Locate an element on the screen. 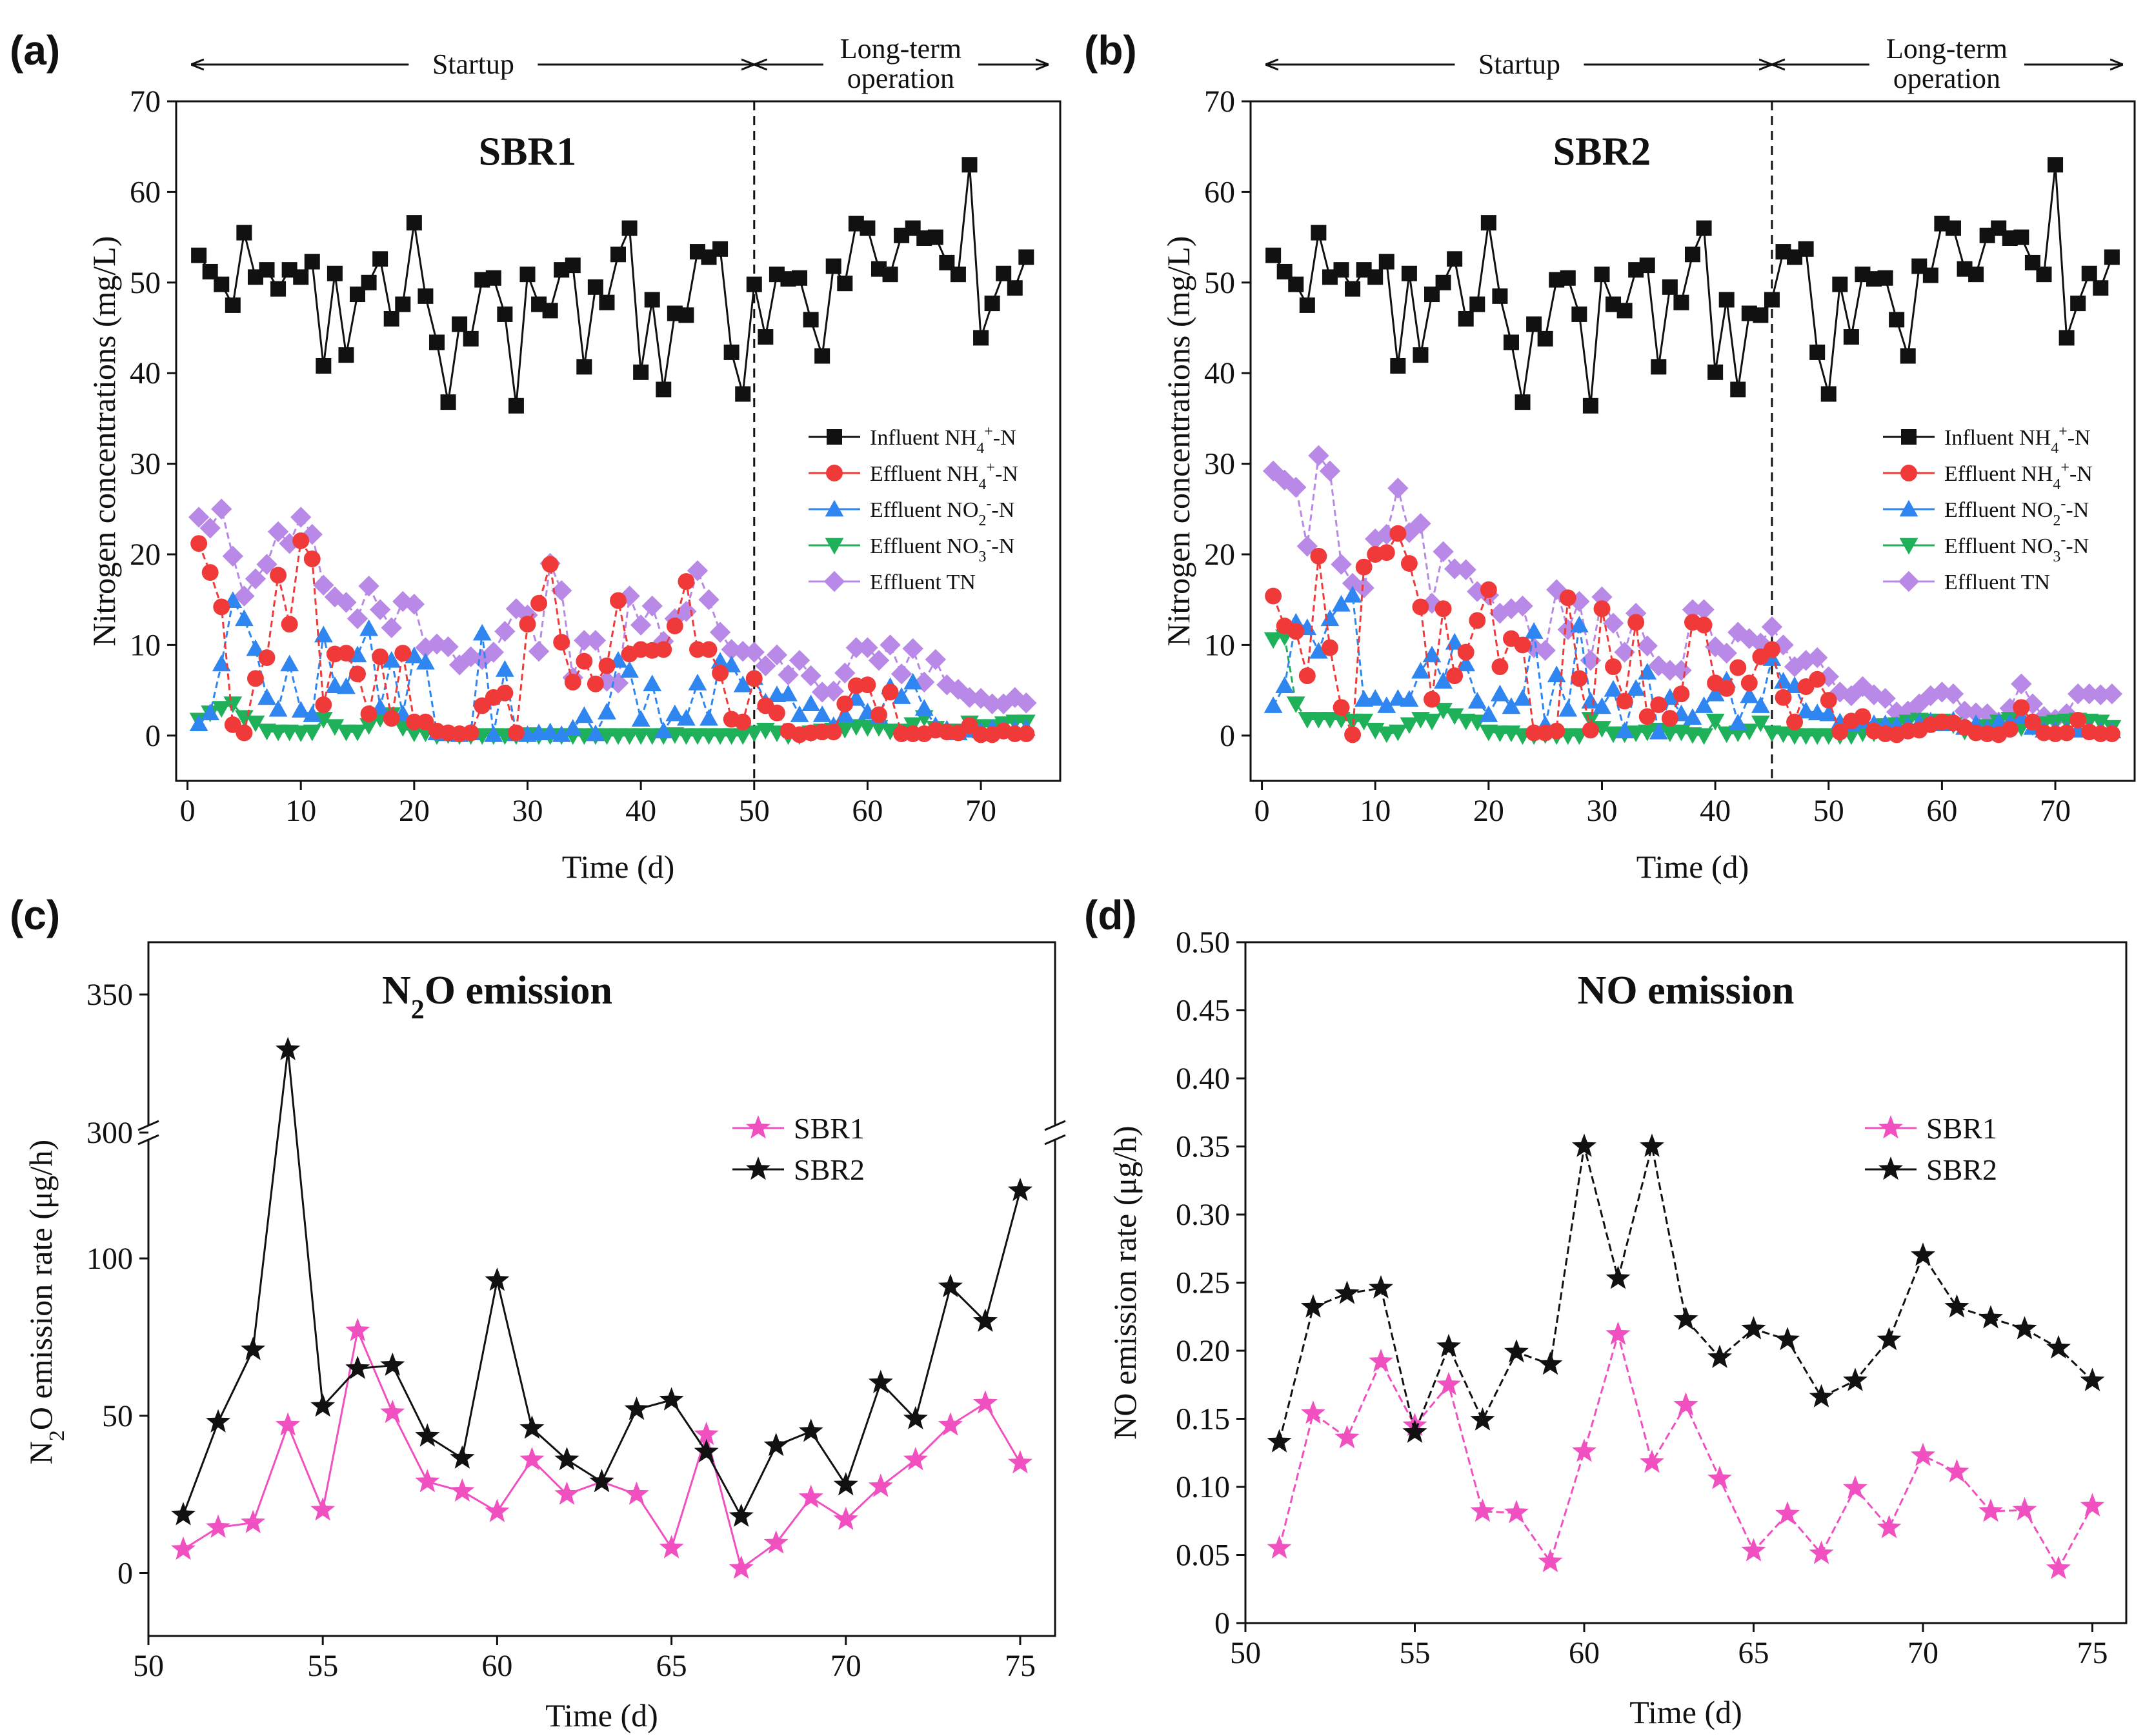 Image resolution: width=2154 pixels, height=1736 pixels. operation-label: operation is located at coordinates (1946, 78).